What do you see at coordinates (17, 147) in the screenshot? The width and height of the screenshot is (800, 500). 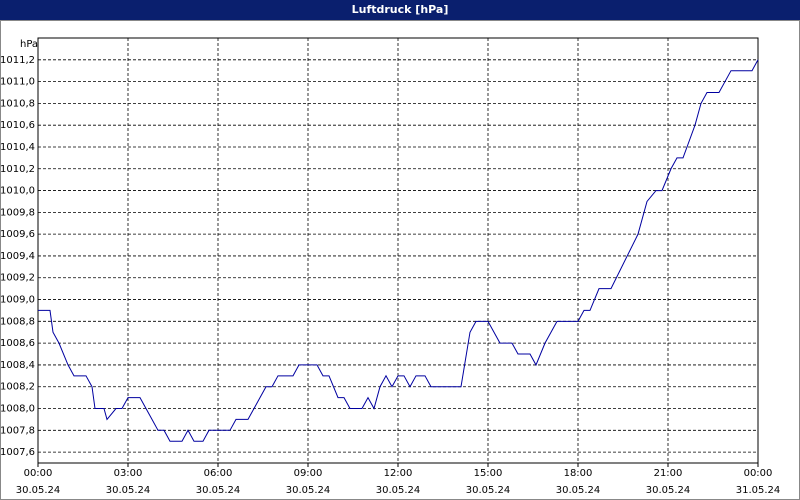 I see `y-tick-label: 1010,4` at bounding box center [17, 147].